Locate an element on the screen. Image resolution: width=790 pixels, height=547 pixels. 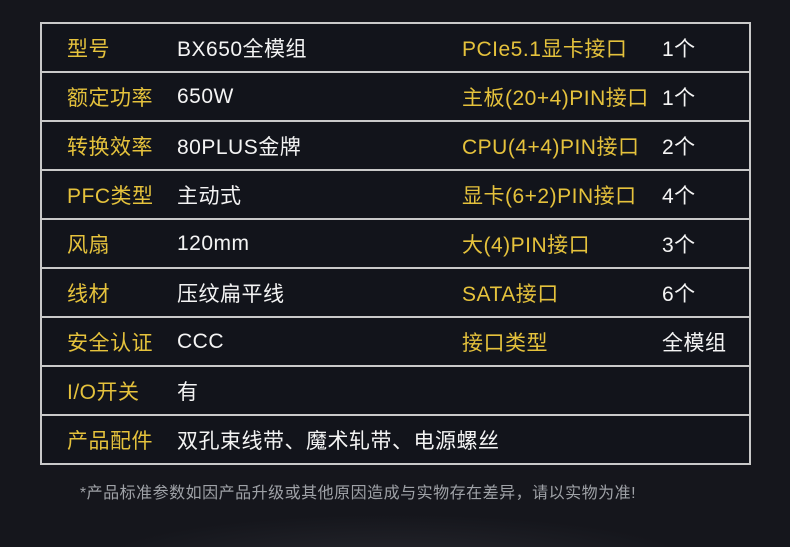
spec-label-right: 大(4)PIN接口 is located at coordinates (526, 245).